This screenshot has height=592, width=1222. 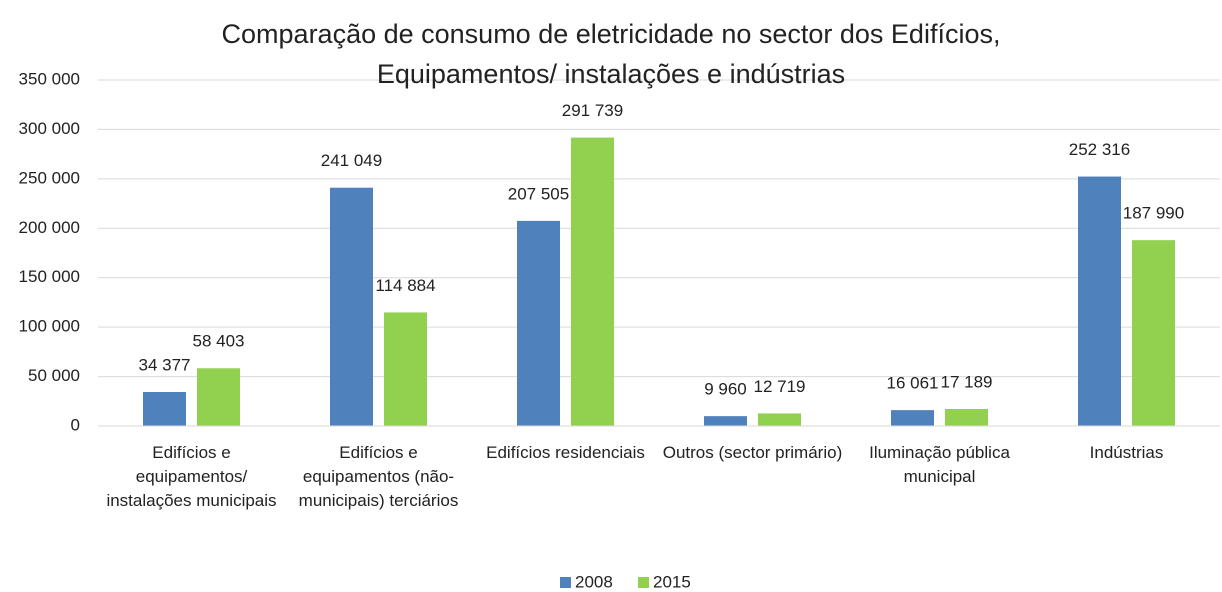 I want to click on data-label: 58 403, so click(x=219, y=341).